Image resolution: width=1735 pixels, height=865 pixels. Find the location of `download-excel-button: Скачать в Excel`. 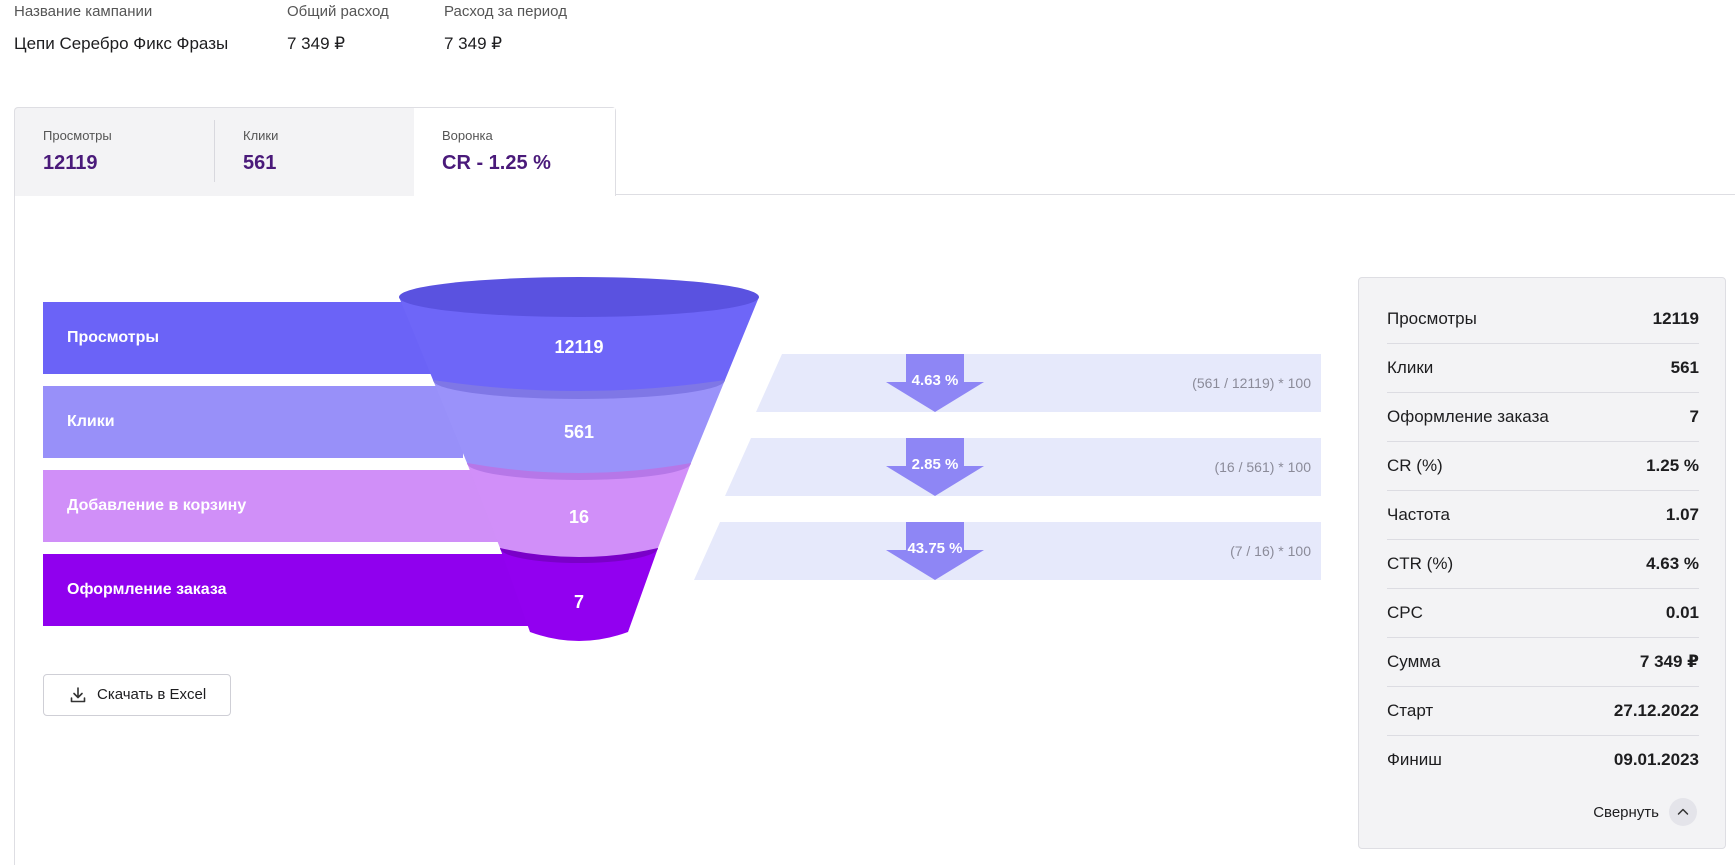

download-excel-button: Скачать в Excel is located at coordinates (137, 695).